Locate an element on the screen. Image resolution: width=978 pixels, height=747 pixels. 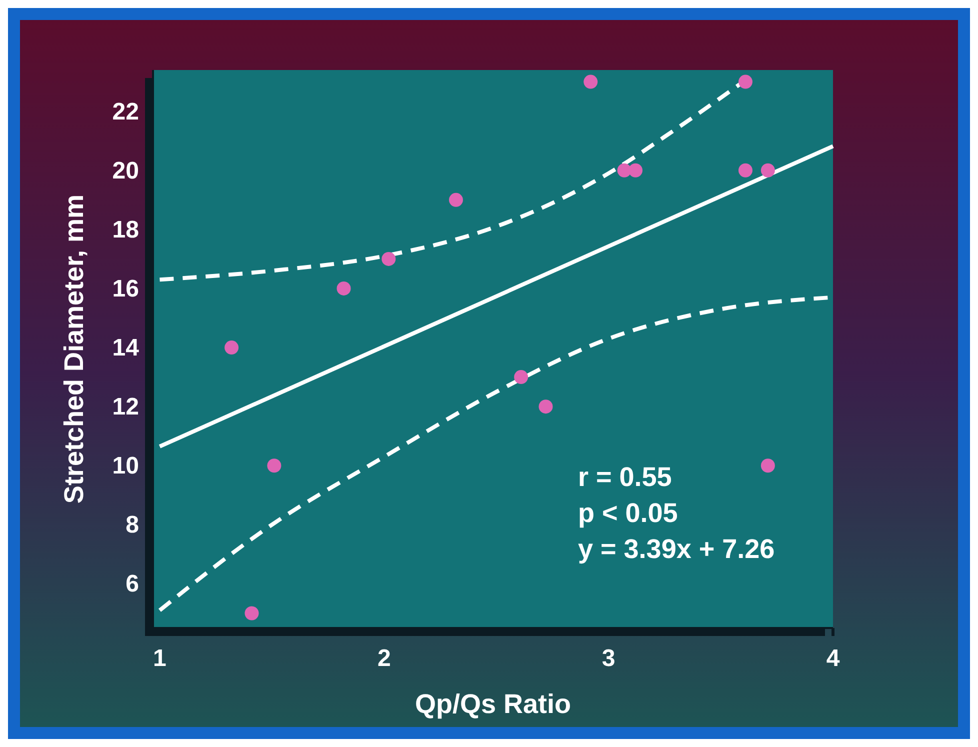
y-tick-label: 18 is located at coordinates (125, 230).